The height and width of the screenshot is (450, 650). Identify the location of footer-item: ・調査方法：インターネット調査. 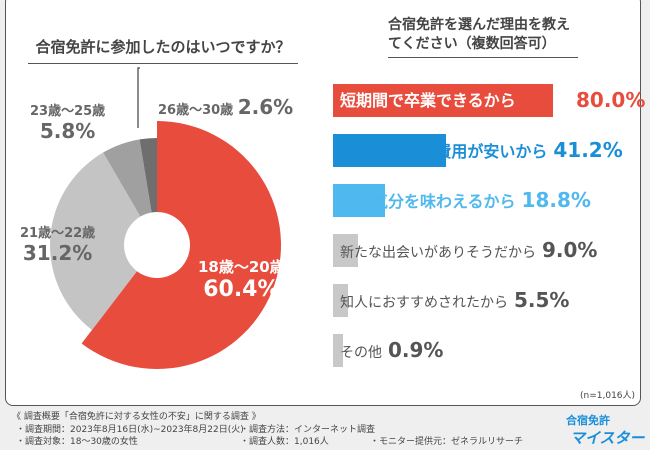
(308, 430).